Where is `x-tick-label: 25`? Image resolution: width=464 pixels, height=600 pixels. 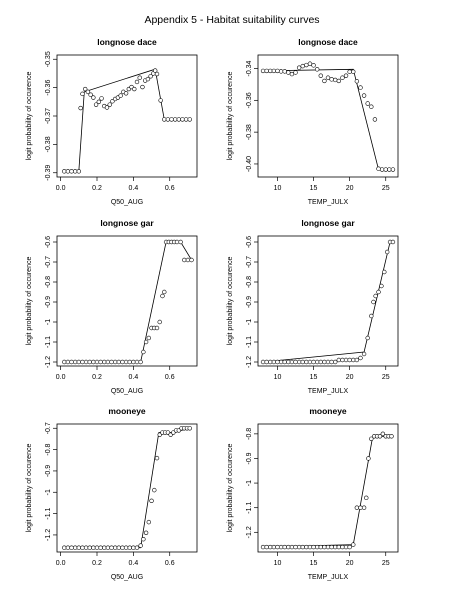
x-tick-label: 25 is located at coordinates (386, 377).